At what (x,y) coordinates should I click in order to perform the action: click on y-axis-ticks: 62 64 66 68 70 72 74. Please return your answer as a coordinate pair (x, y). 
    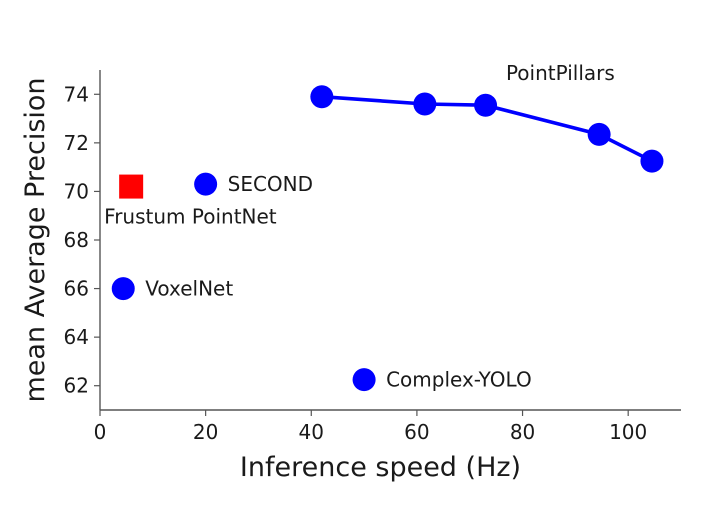
    Looking at the image, I should click on (82, 240).